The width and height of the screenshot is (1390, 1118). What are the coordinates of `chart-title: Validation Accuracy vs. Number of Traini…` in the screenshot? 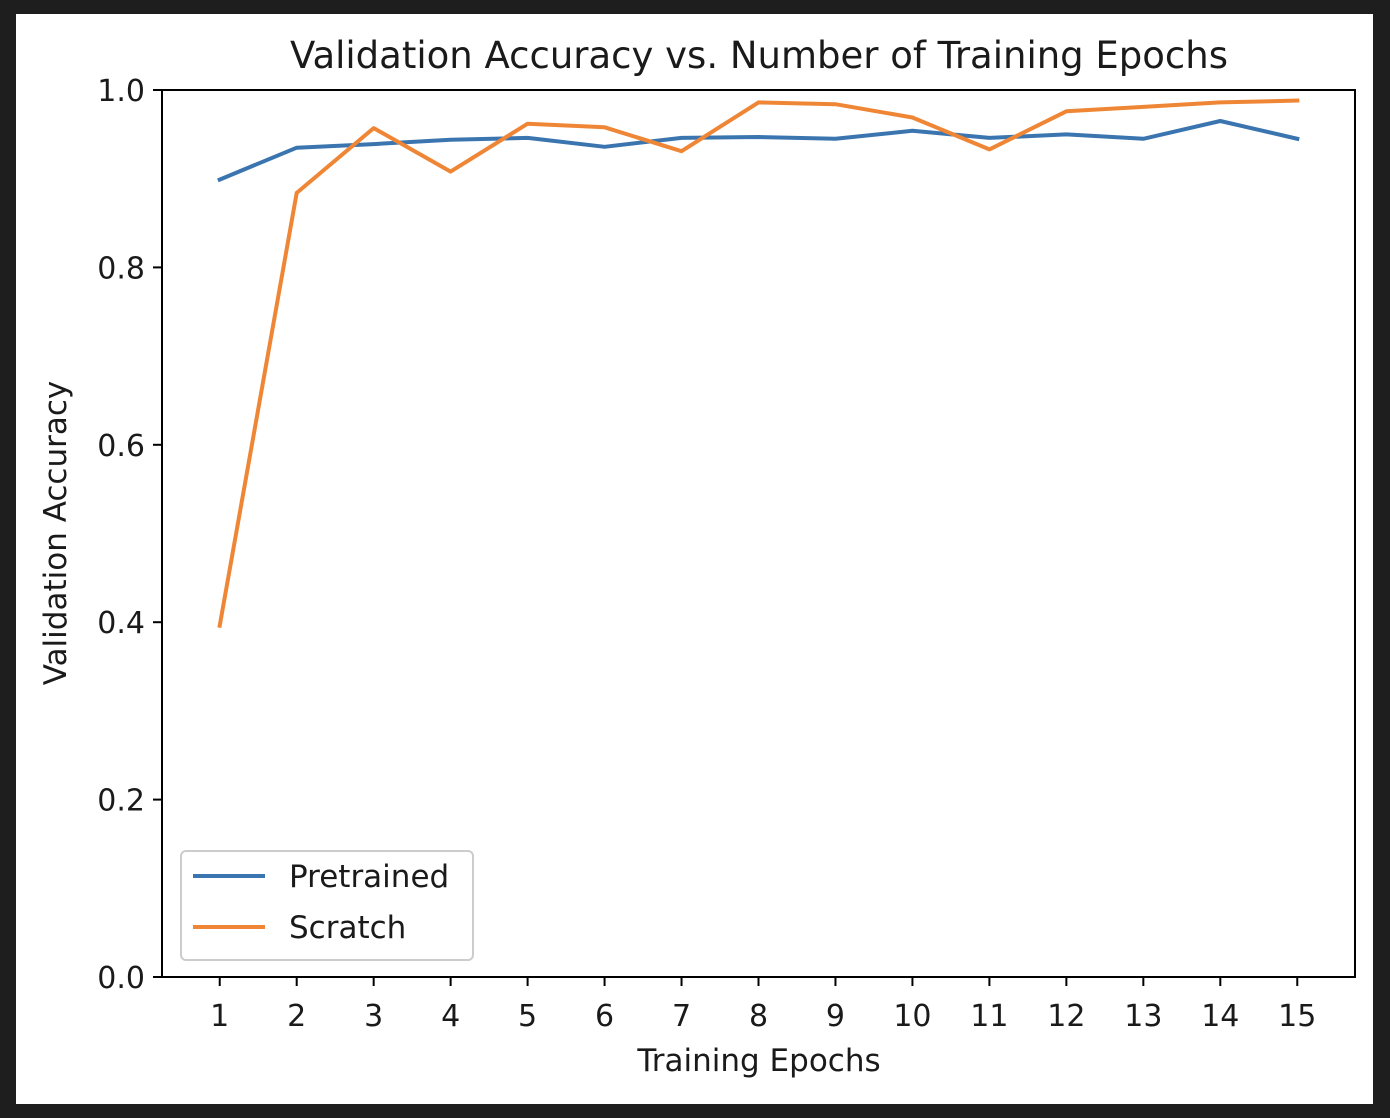 It's located at (759, 55).